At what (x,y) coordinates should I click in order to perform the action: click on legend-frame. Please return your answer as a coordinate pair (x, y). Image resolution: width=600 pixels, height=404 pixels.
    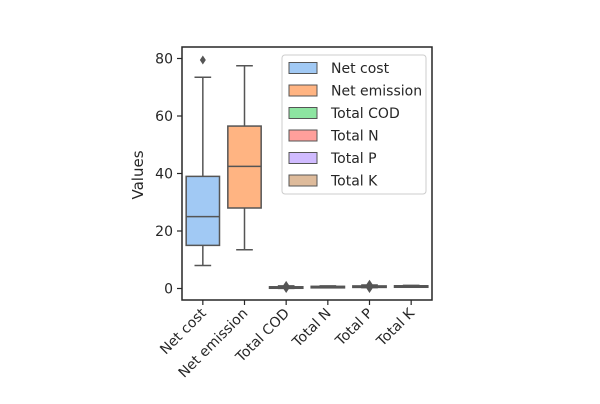
    Looking at the image, I should click on (354, 124).